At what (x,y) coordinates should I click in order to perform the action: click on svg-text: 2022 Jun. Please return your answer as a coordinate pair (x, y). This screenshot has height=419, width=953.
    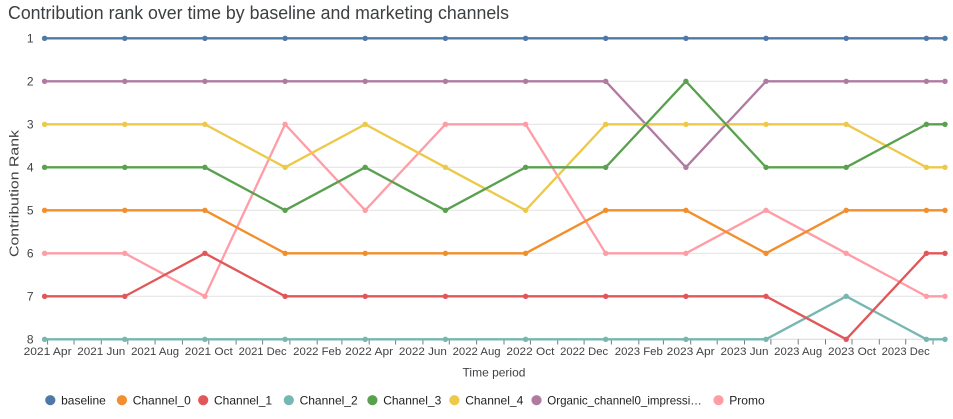
    Looking at the image, I should click on (423, 352).